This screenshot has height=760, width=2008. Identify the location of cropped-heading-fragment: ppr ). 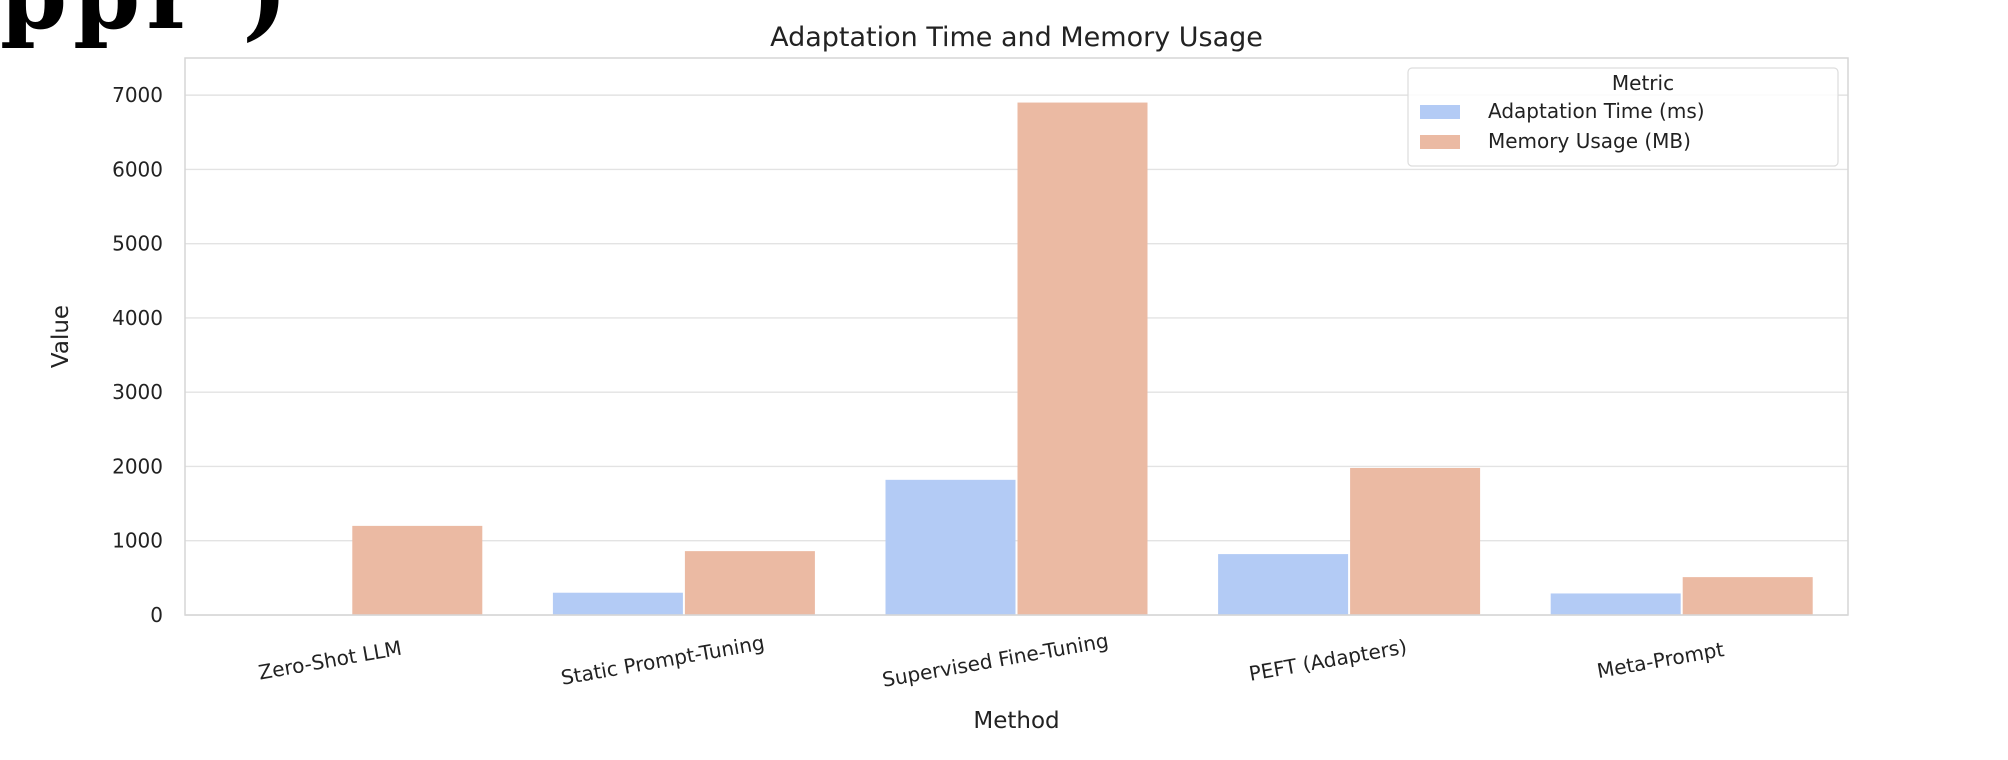
(147, 25).